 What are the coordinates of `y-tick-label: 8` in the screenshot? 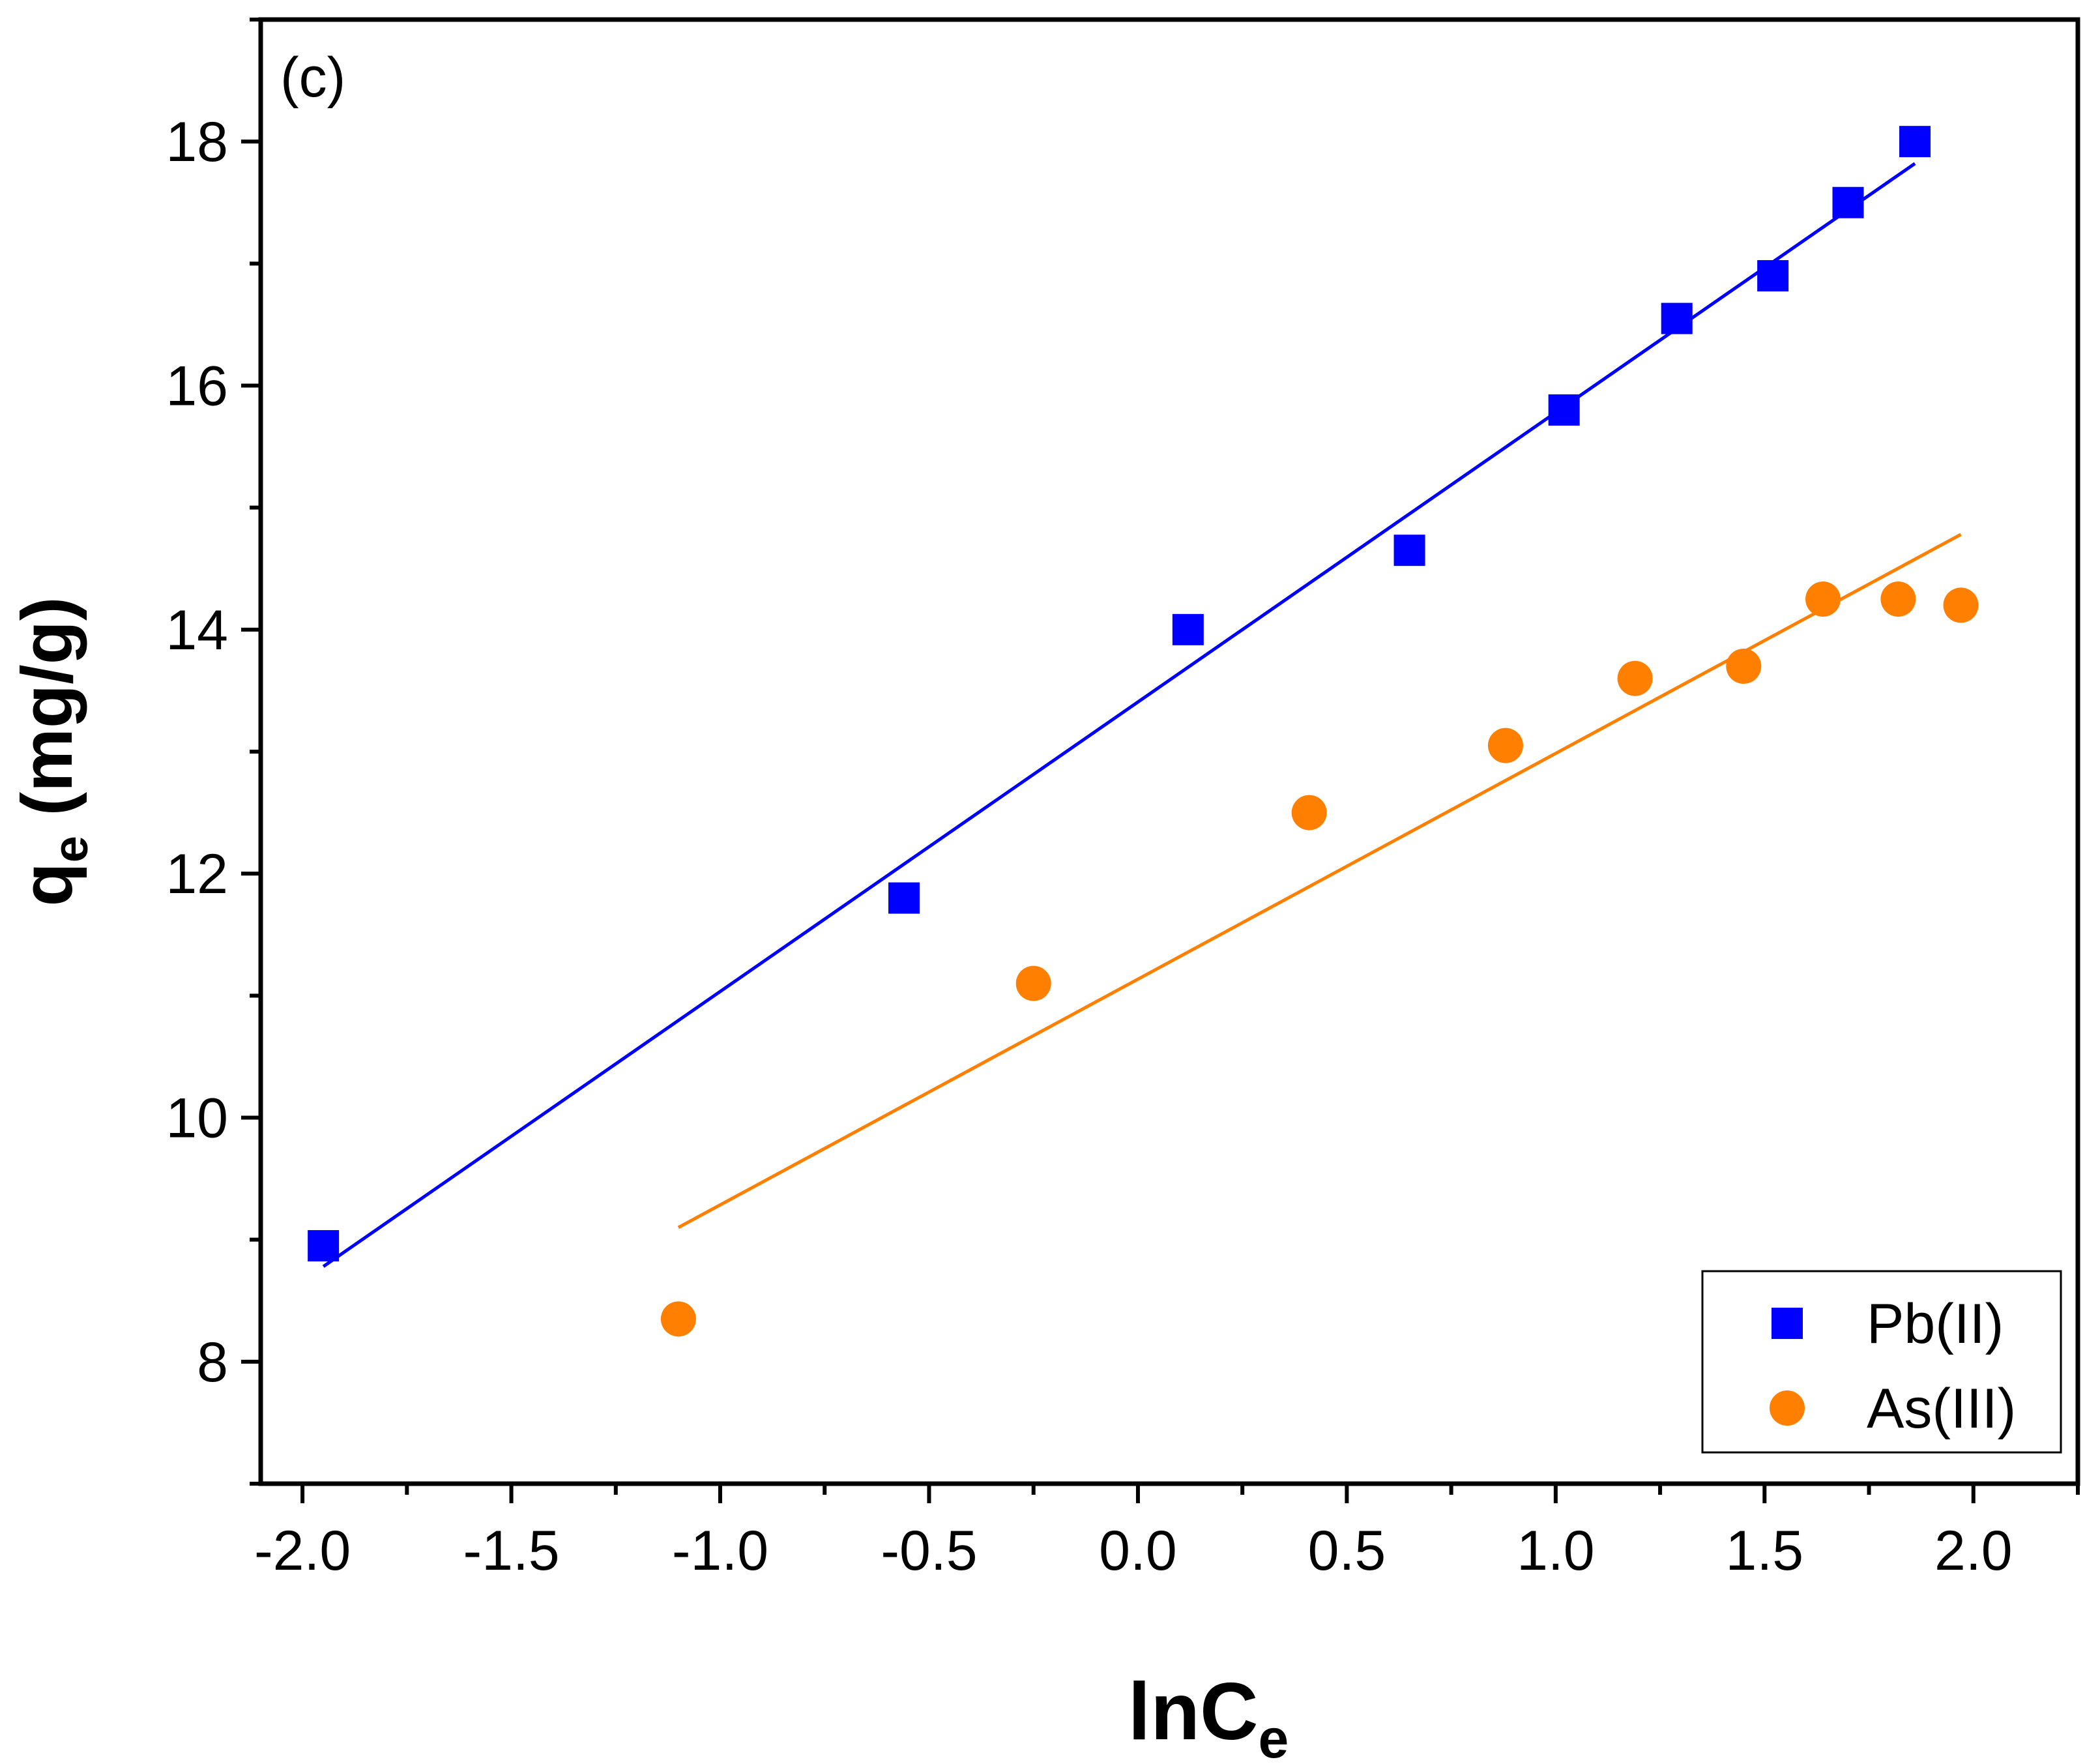 It's located at (212, 1363).